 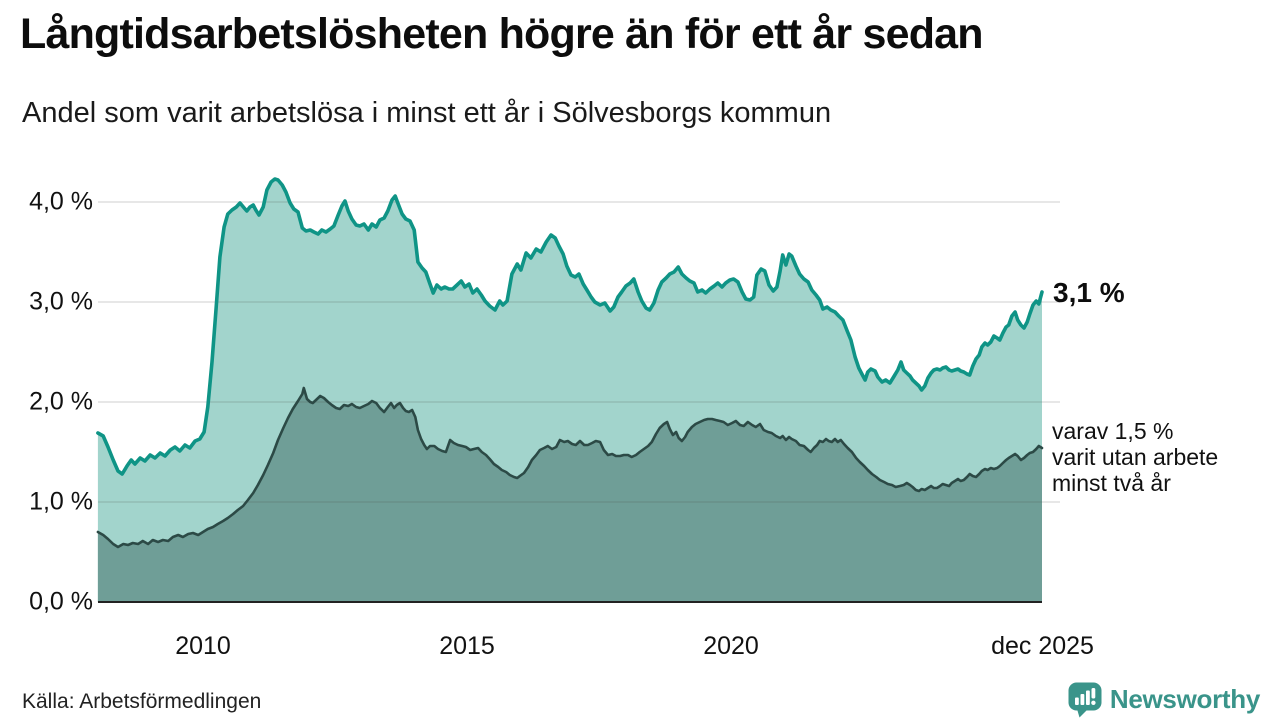 I want to click on newsworthy-chart-bubble-icon, so click(x=1085, y=699).